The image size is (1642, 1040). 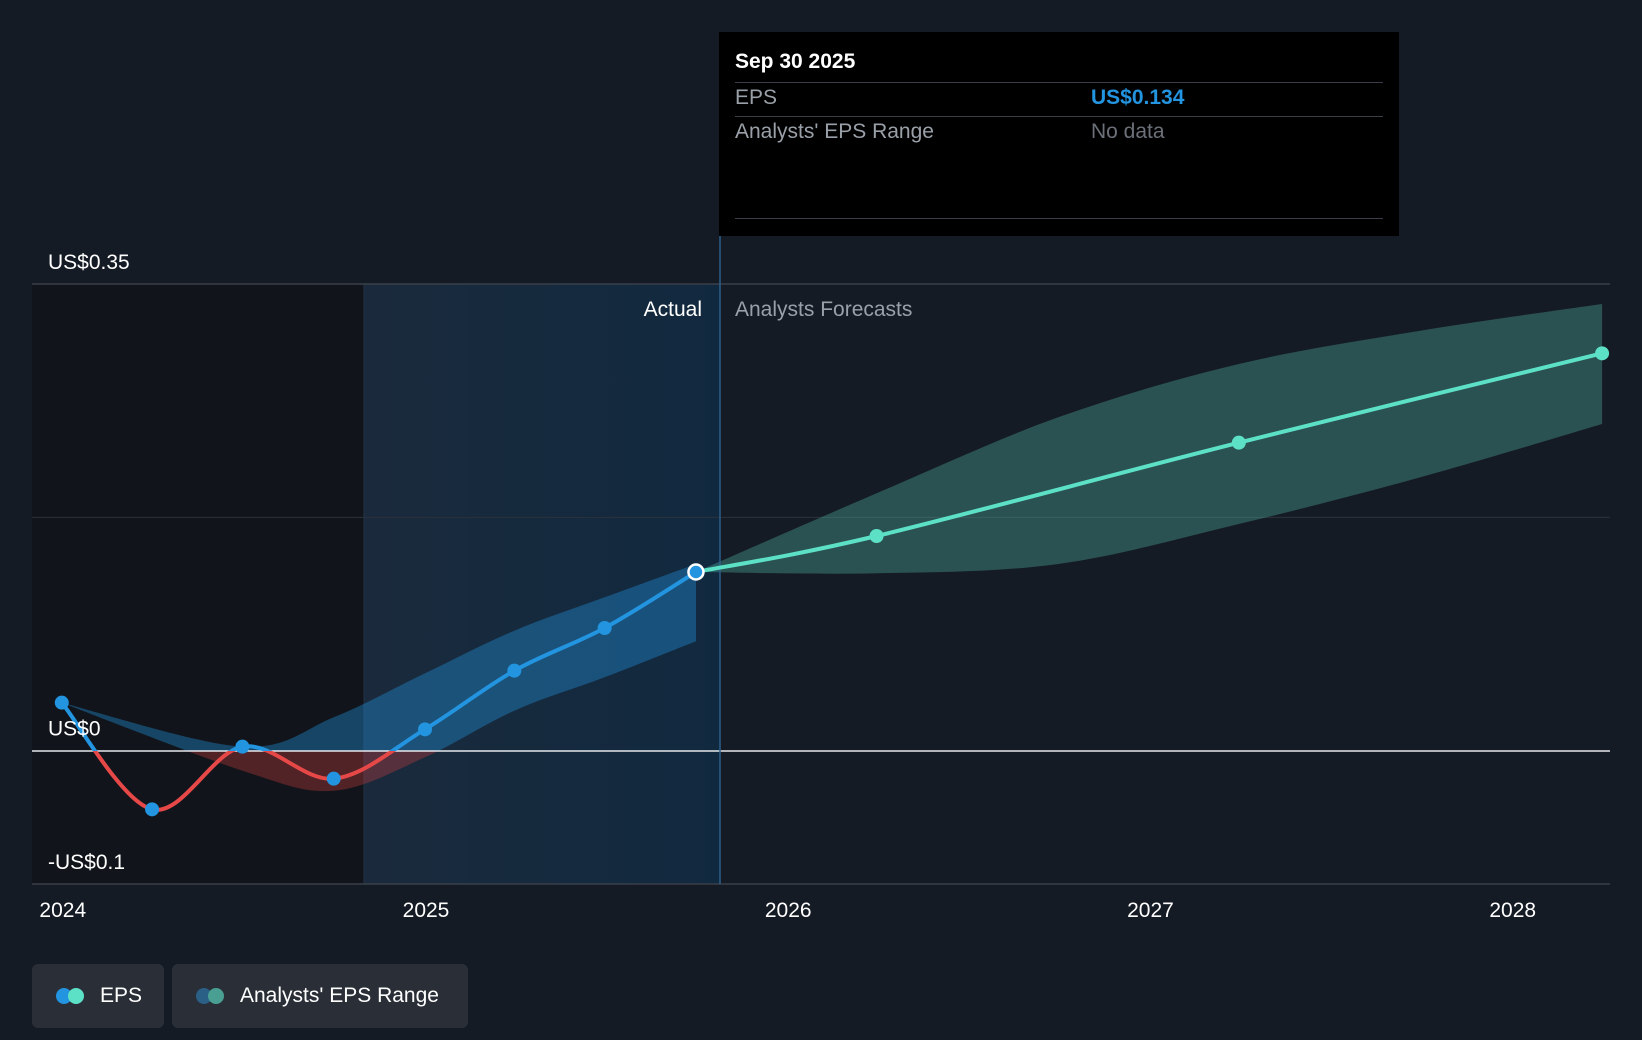 What do you see at coordinates (89, 562) in the screenshot?
I see `y-axis: US$0.35 US$0 -US$0.1` at bounding box center [89, 562].